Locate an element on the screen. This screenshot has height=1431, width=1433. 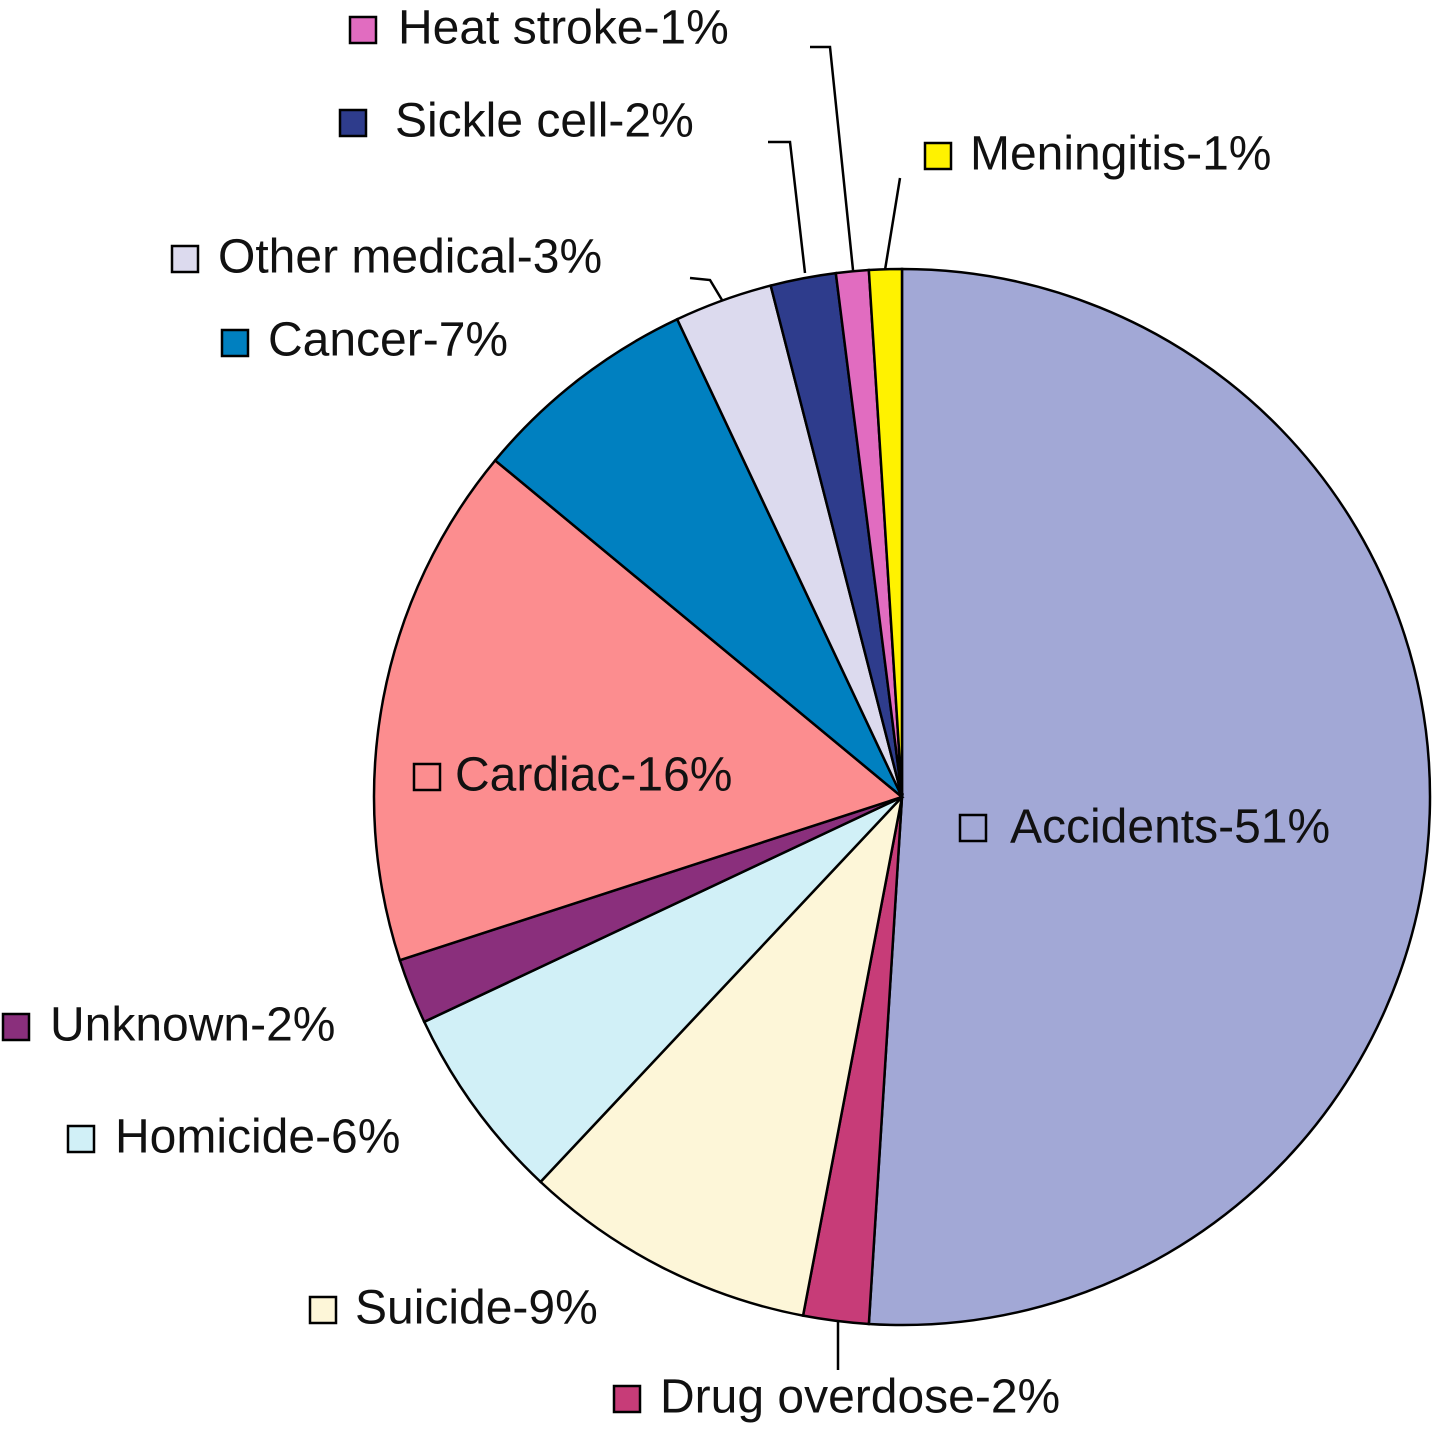
slice-label: Meningitis-1% is located at coordinates (1120, 154).